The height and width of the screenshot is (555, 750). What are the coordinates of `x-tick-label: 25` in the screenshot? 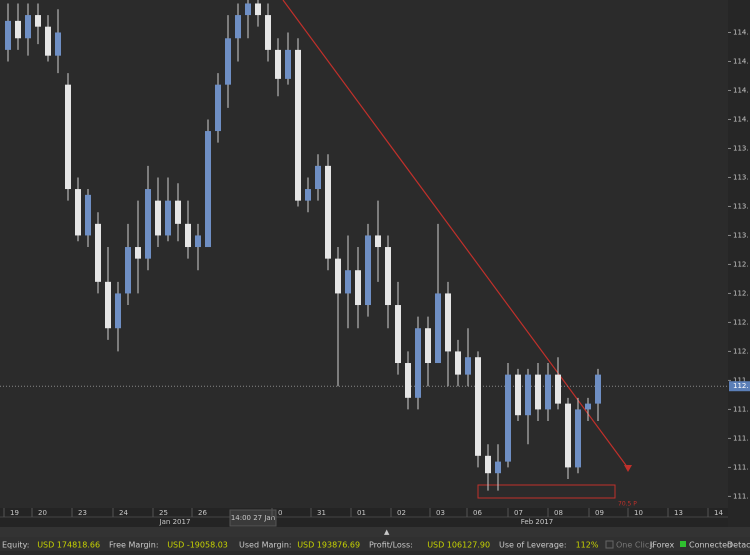 It's located at (163, 513).